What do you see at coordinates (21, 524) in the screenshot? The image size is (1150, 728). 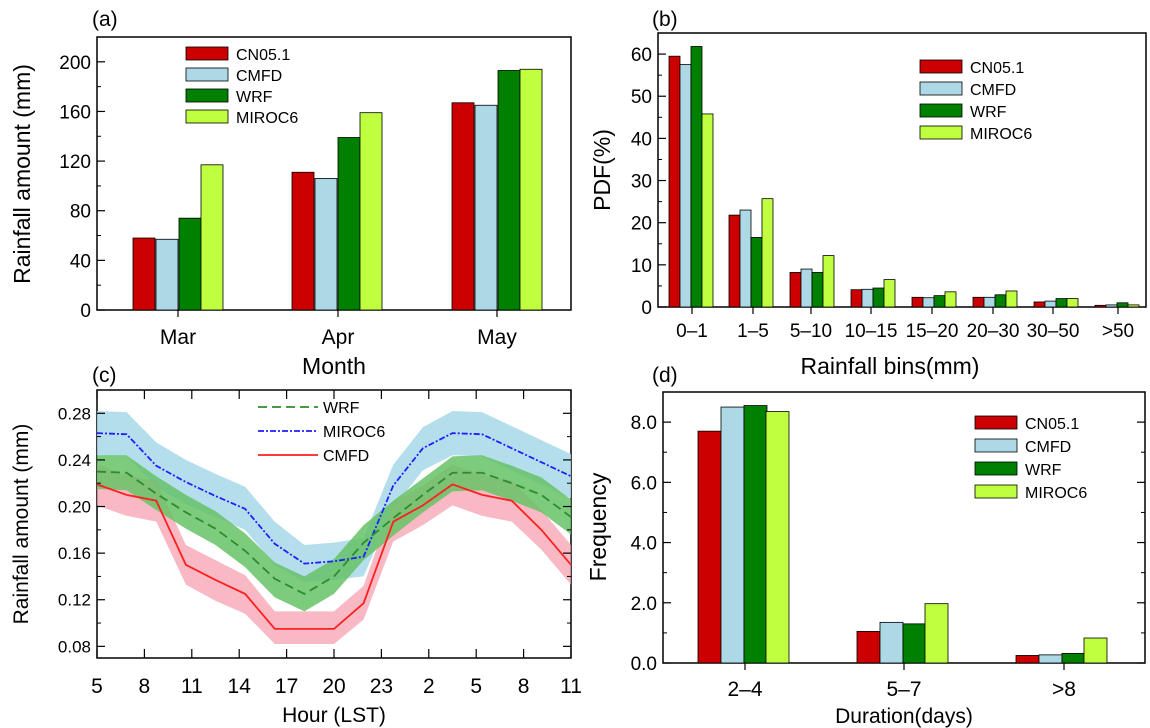 I see `y-axis-label-c: Rainfall amount (mm)` at bounding box center [21, 524].